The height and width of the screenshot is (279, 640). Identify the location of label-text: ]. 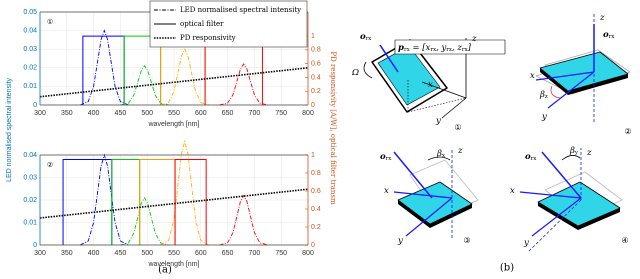
(469, 48).